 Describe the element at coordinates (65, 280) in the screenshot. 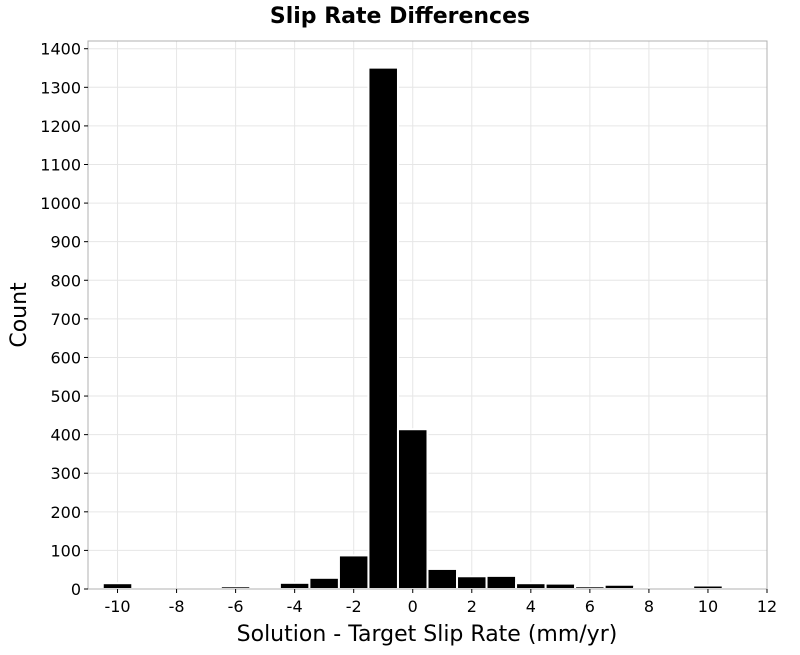

I see `y-tick-label: 800` at that location.